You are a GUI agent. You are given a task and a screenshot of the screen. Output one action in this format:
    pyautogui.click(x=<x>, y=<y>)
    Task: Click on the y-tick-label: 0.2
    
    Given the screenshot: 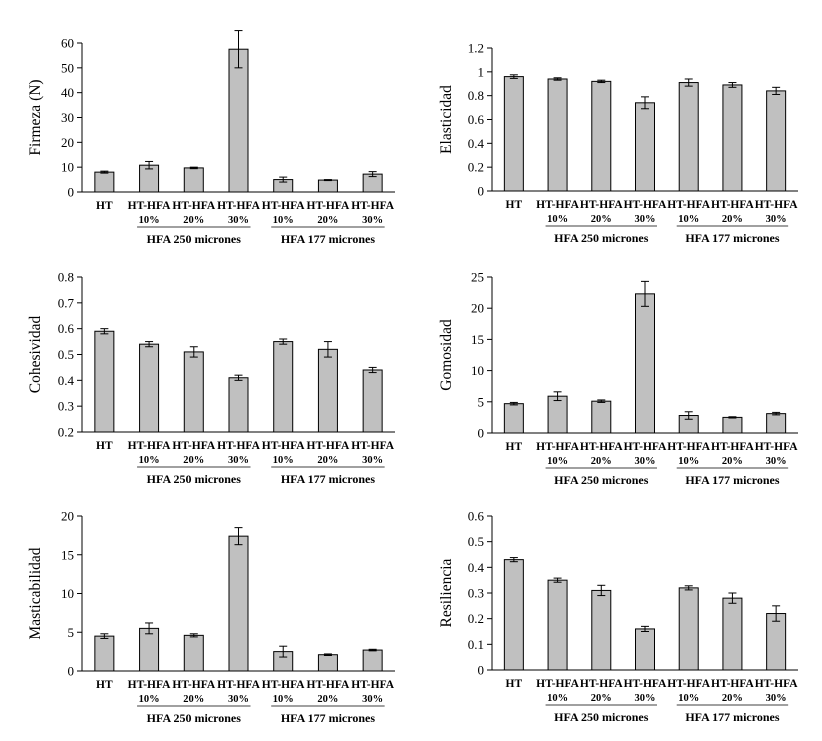 What is the action you would take?
    pyautogui.click(x=66, y=432)
    